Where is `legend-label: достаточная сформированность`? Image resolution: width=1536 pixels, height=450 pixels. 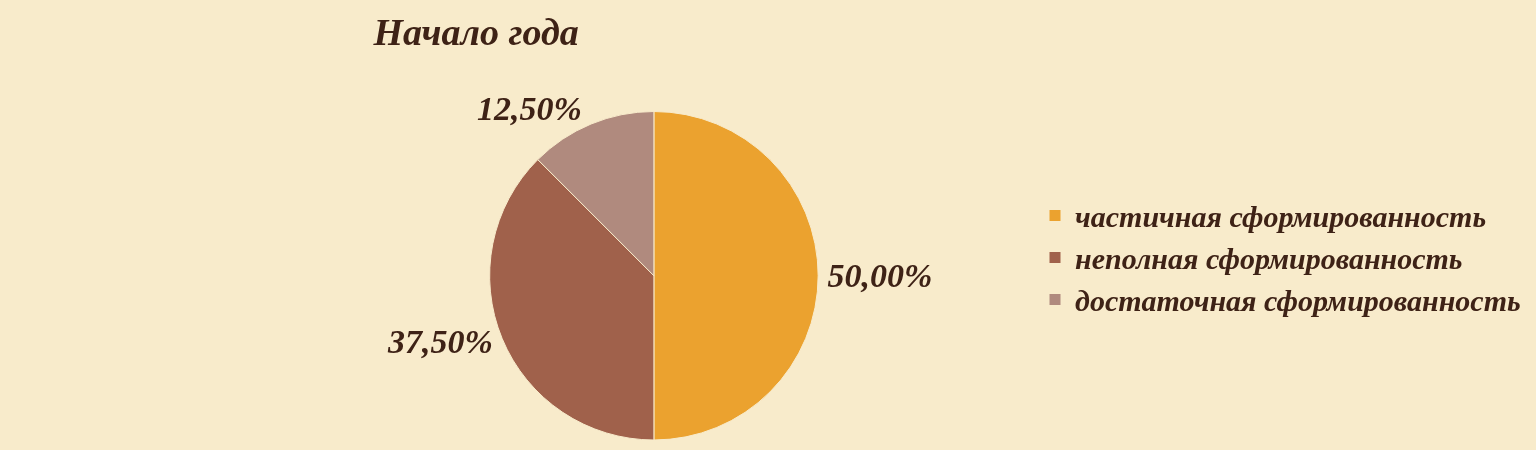 legend-label: достаточная сформированность is located at coordinates (1298, 301).